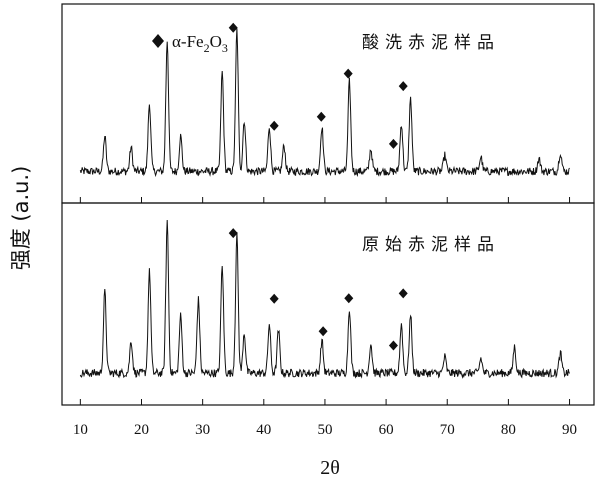 The width and height of the screenshot is (600, 482). What do you see at coordinates (263, 430) in the screenshot?
I see `x-tick-label-40: 40` at bounding box center [263, 430].